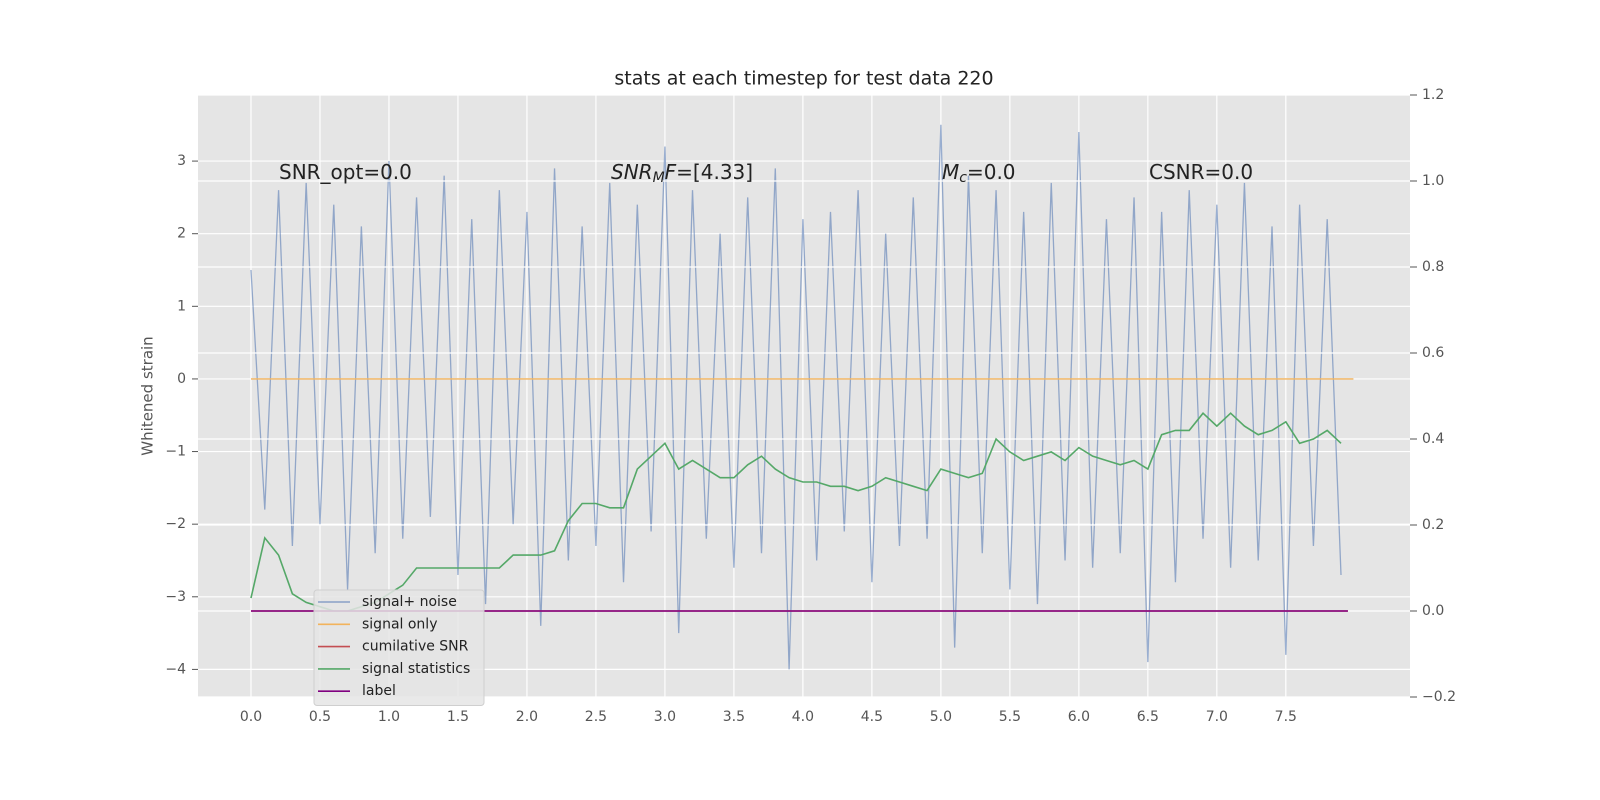 The image size is (1600, 800). I want to click on x-tick-label: 5.5, so click(1010, 717).